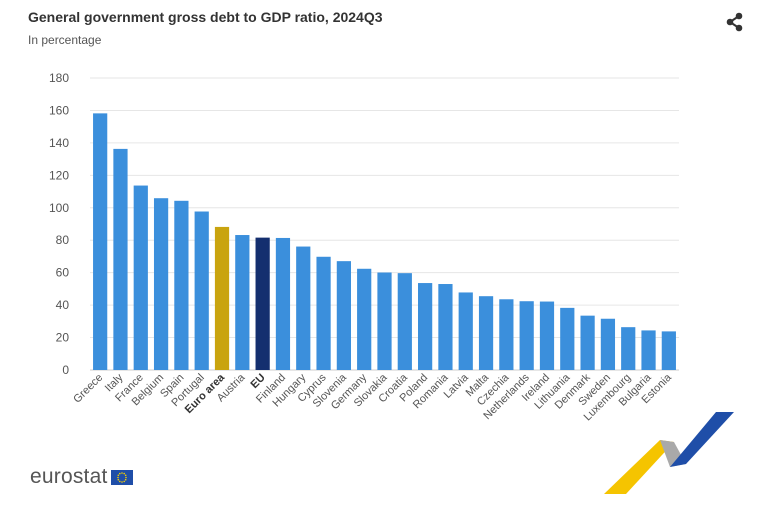 The image size is (768, 509). Describe the element at coordinates (364, 319) in the screenshot. I see `bar-germany` at that location.